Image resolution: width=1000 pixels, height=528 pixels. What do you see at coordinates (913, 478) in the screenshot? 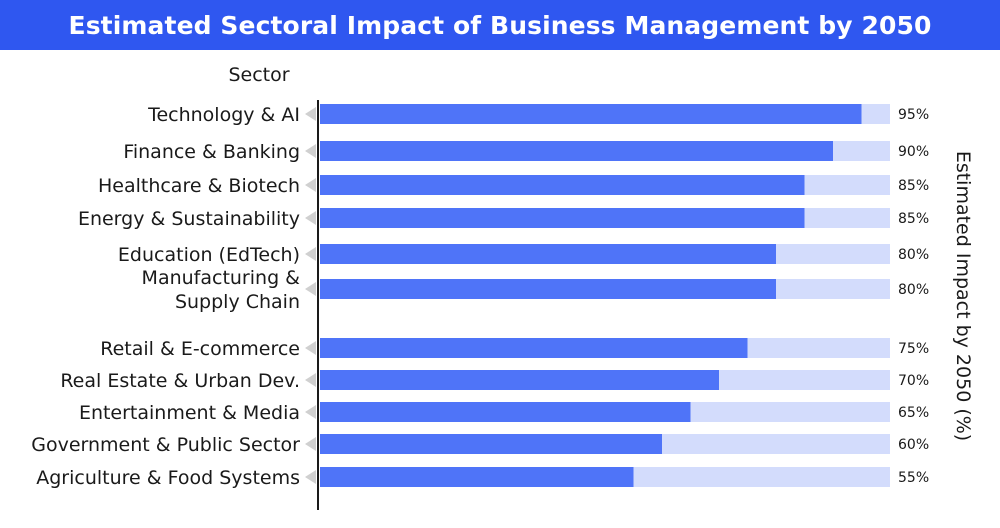
I see `value-label: 55%` at bounding box center [913, 478].